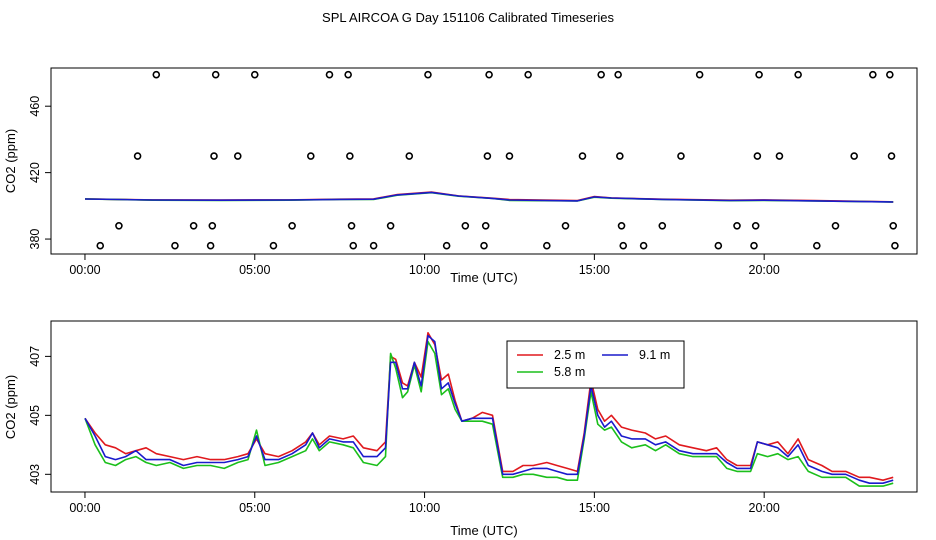 The height and width of the screenshot is (540, 936). Describe the element at coordinates (10, 161) in the screenshot. I see `y-axis-label-top: CO2 (ppm)` at that location.